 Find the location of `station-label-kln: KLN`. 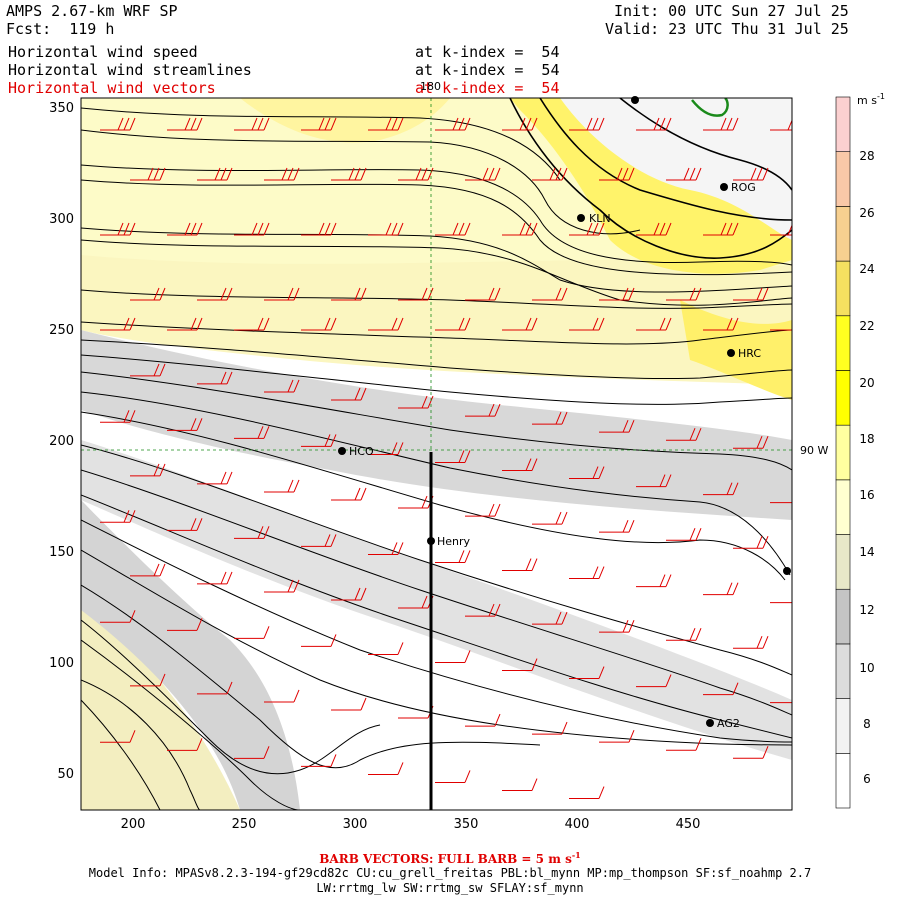

station-label-kln: KLN is located at coordinates (600, 218).